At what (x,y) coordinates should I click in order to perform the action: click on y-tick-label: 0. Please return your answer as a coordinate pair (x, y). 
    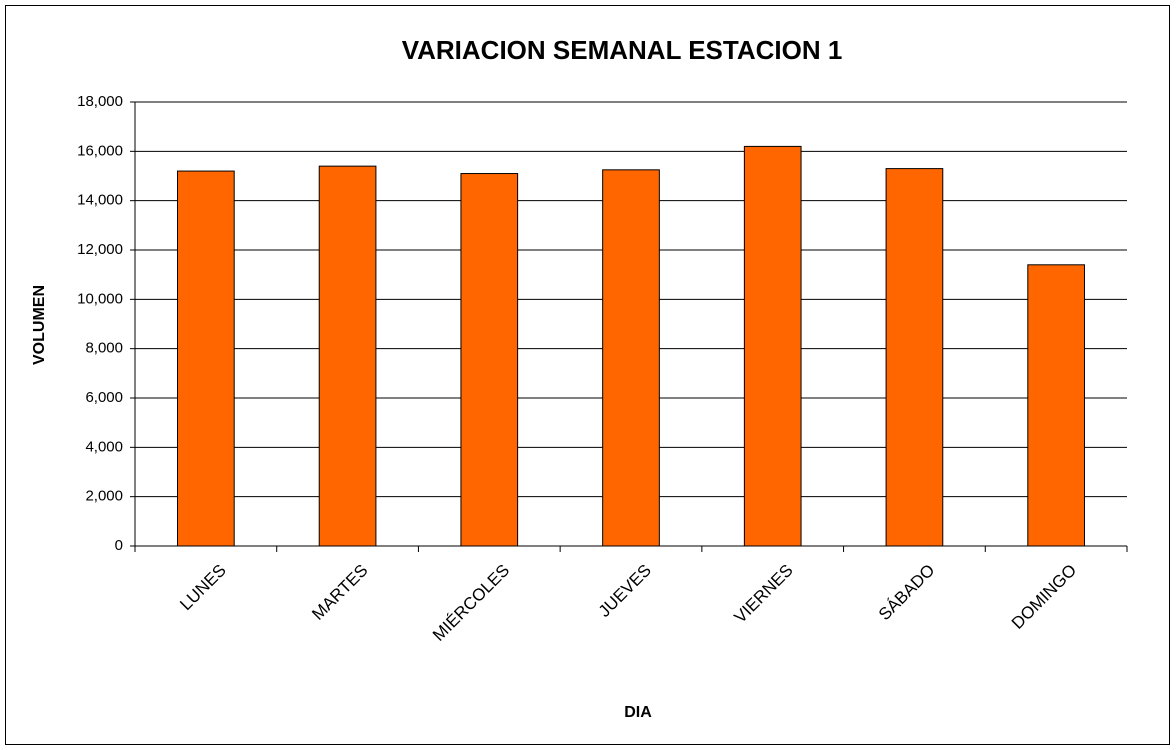
    Looking at the image, I should click on (119, 545).